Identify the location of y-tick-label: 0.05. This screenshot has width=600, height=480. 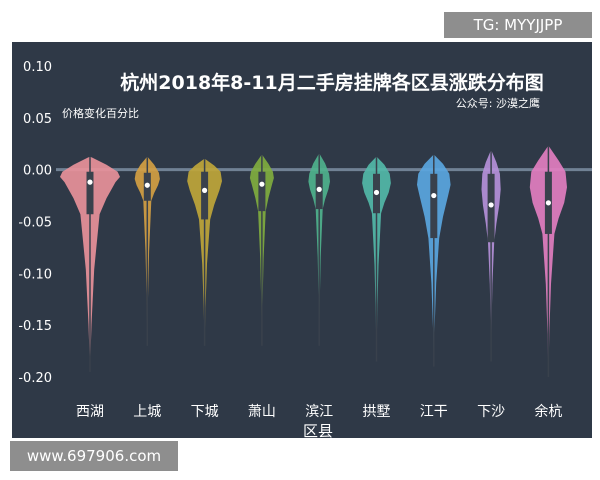
(37, 119).